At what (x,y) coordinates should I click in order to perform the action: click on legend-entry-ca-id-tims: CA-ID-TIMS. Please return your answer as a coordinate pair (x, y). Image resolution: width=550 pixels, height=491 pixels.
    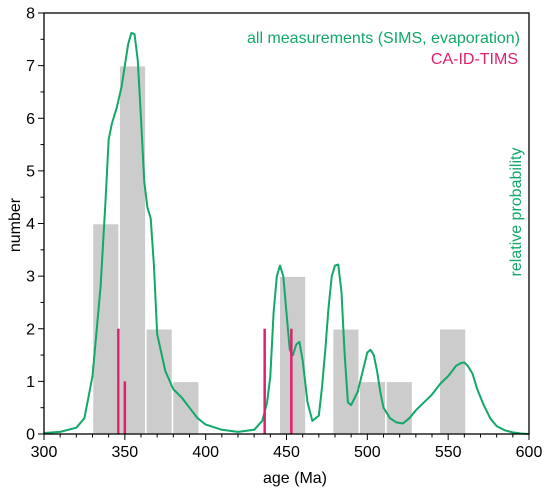
    Looking at the image, I should click on (474, 59).